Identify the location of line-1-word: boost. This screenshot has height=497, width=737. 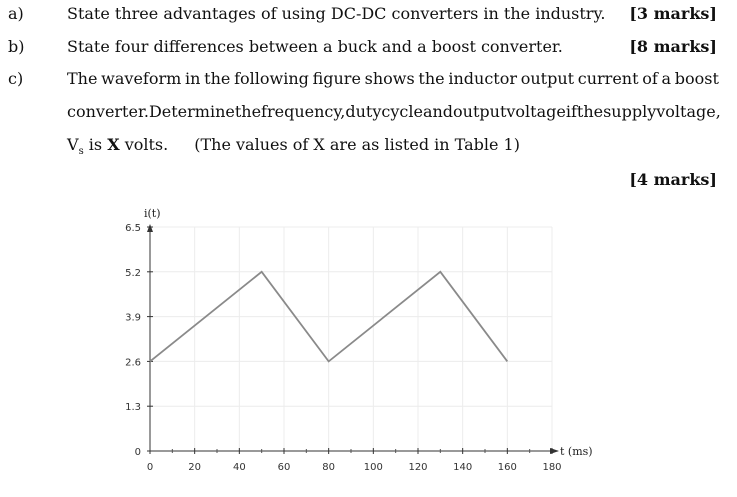
(696, 78).